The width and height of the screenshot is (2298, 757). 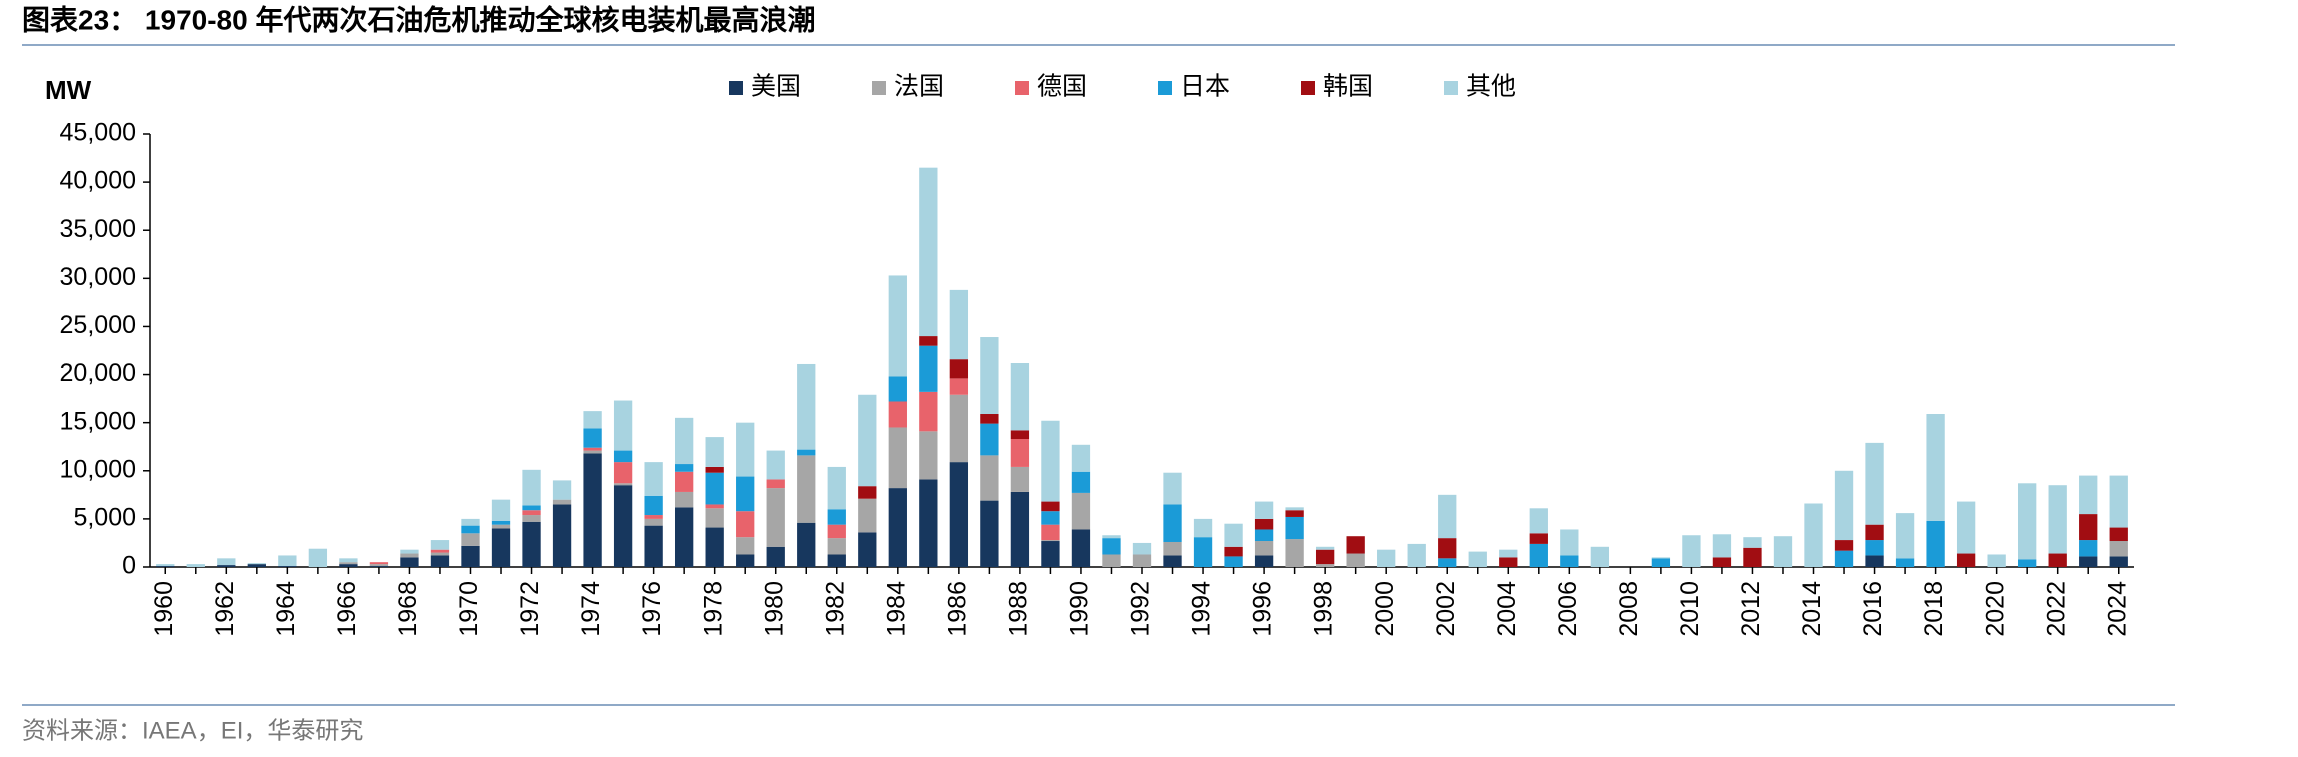 What do you see at coordinates (129, 566) in the screenshot?
I see `y-tick-label: 0` at bounding box center [129, 566].